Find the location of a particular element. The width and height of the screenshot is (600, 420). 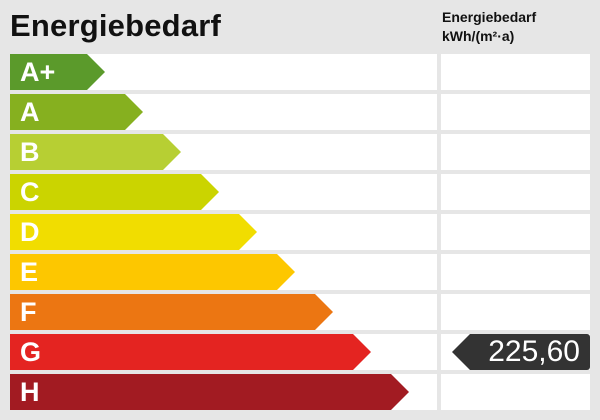

column-title: Energiebedarf kWh/(m²·a) is located at coordinates (489, 27).